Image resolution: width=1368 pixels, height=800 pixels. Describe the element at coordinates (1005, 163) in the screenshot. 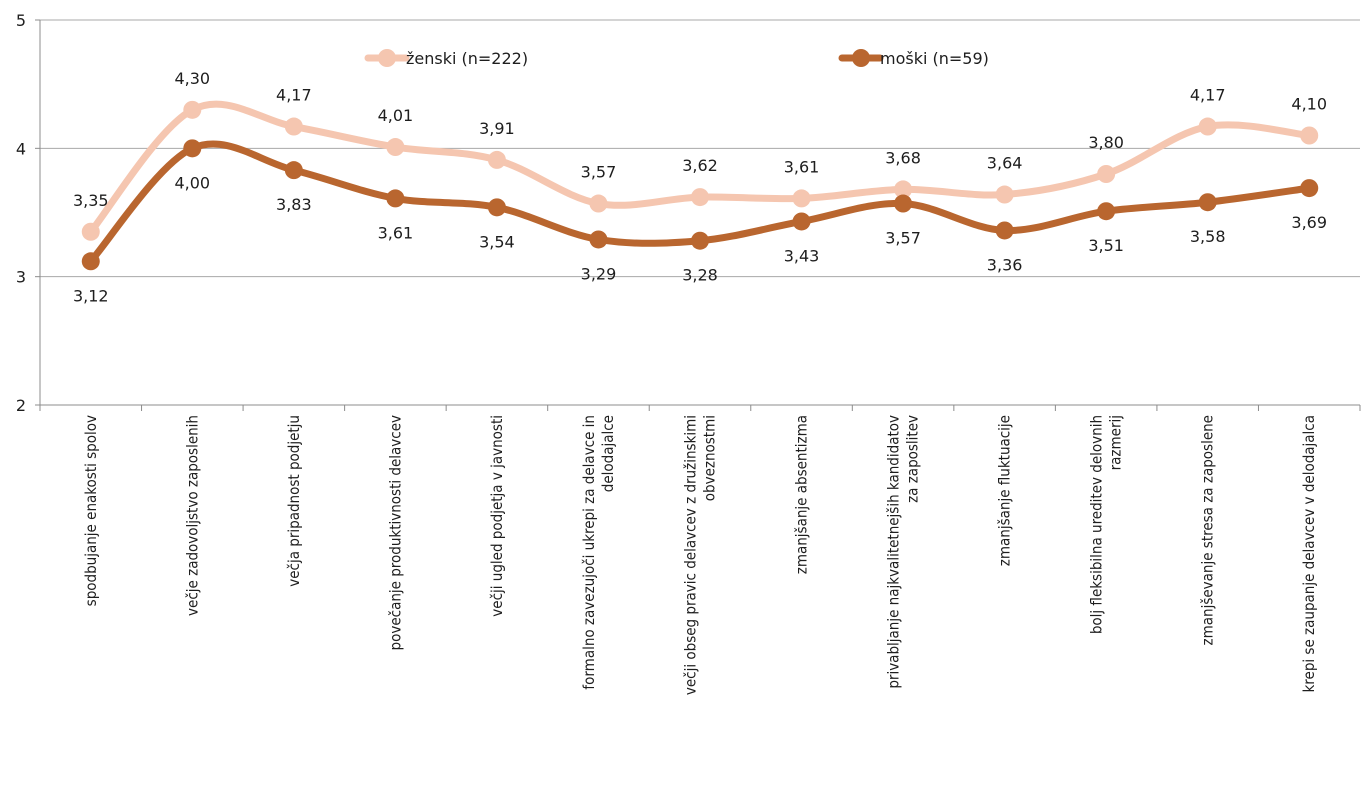

I see `data-label: 3,64` at that location.